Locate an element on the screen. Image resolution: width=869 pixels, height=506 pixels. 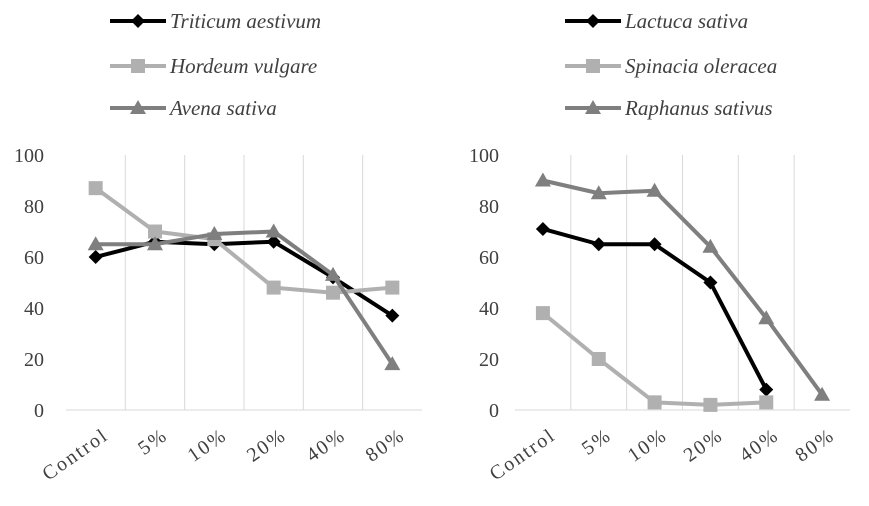
legend-label: Triticum aestivum is located at coordinates (245, 21).